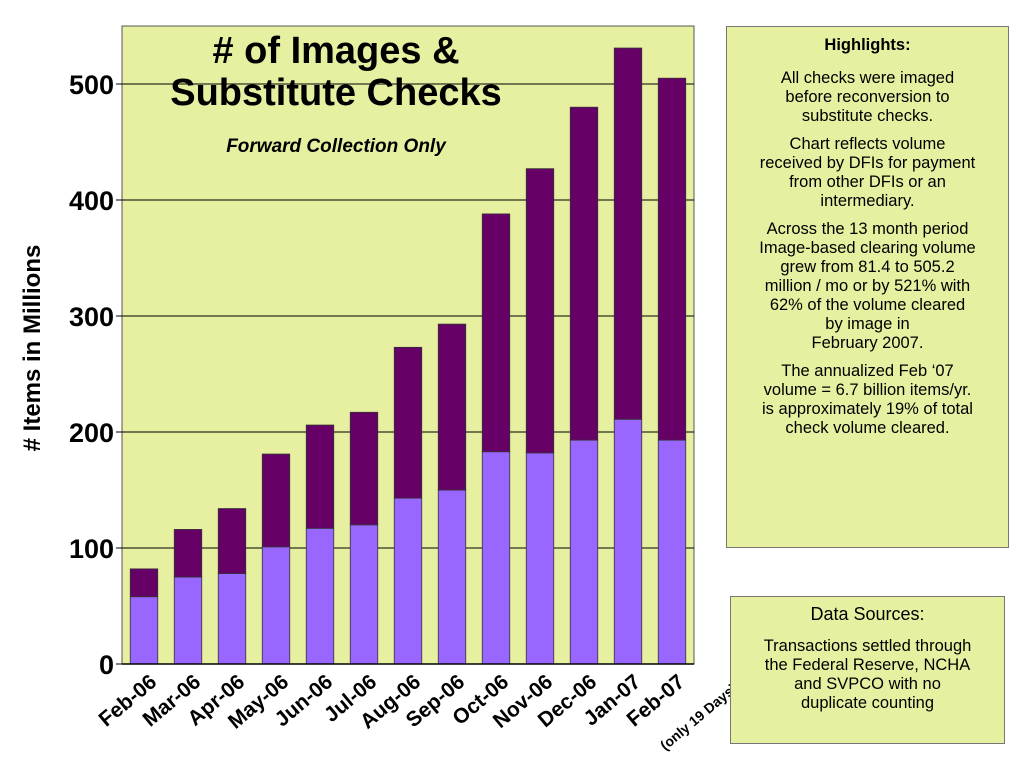 The width and height of the screenshot is (1024, 768). Describe the element at coordinates (336, 146) in the screenshot. I see `chart-subtitle: Forward Collection Only` at that location.